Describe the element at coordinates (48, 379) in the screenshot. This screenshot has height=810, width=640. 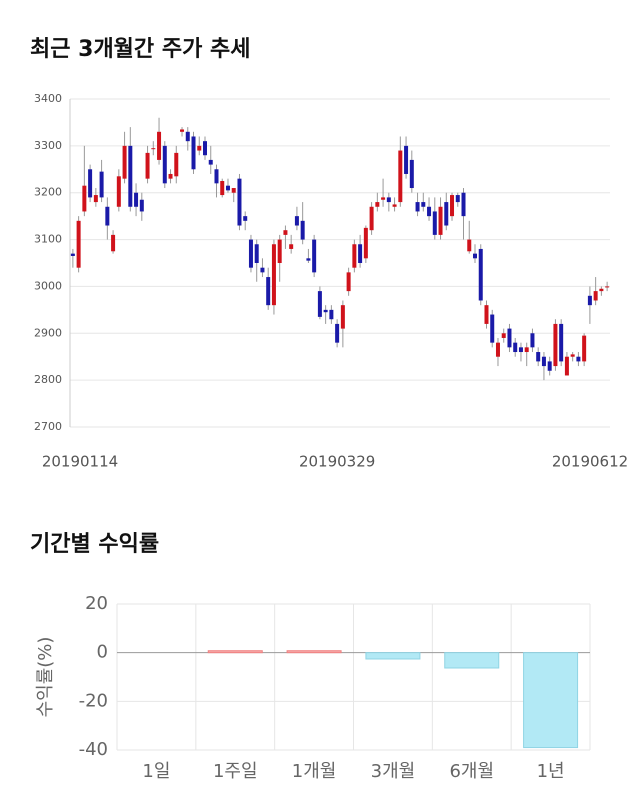
I see `y-tick-label: 2800` at that location.